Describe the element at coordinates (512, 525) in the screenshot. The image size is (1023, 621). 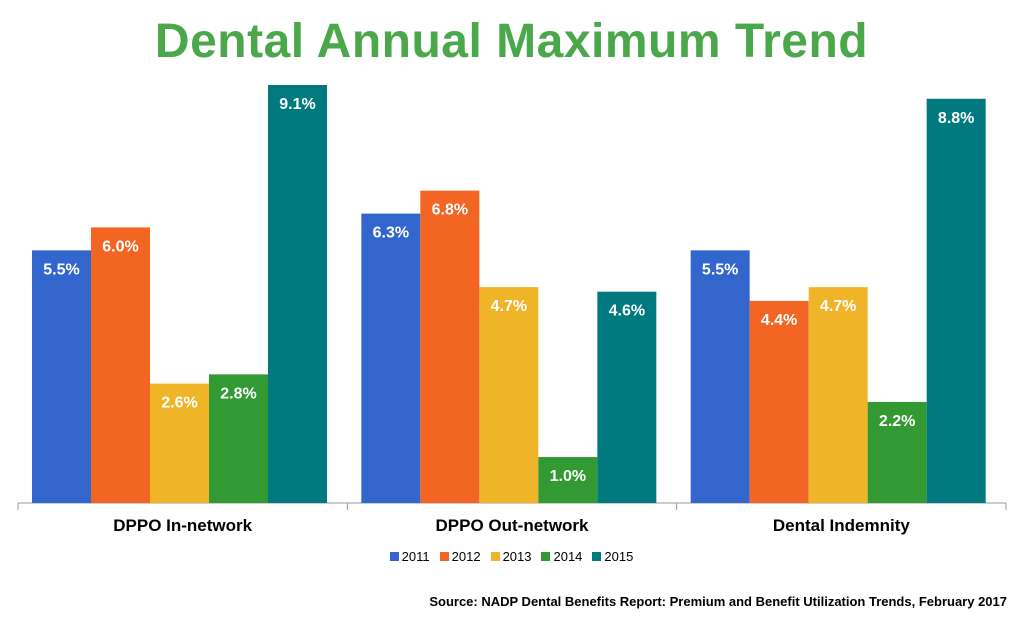
I see `category-label: DPPO Out-network` at that location.